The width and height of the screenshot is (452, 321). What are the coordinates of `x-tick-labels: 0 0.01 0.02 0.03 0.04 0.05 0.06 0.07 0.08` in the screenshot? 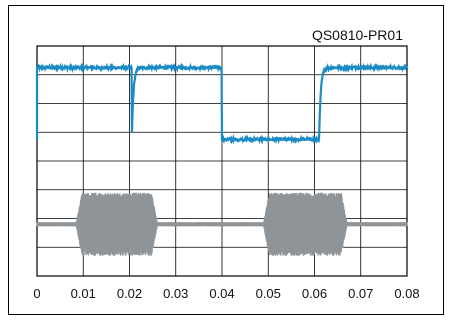 It's located at (226, 293).